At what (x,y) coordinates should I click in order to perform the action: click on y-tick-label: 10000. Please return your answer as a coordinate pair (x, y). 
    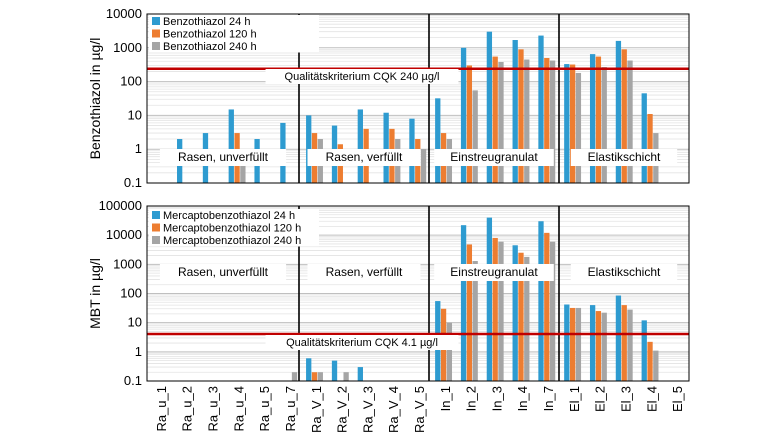
    Looking at the image, I should click on (124, 234).